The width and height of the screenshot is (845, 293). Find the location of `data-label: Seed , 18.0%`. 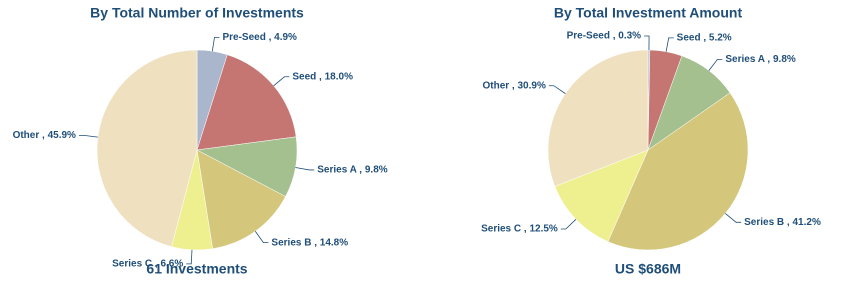

data-label: Seed , 18.0% is located at coordinates (322, 76).